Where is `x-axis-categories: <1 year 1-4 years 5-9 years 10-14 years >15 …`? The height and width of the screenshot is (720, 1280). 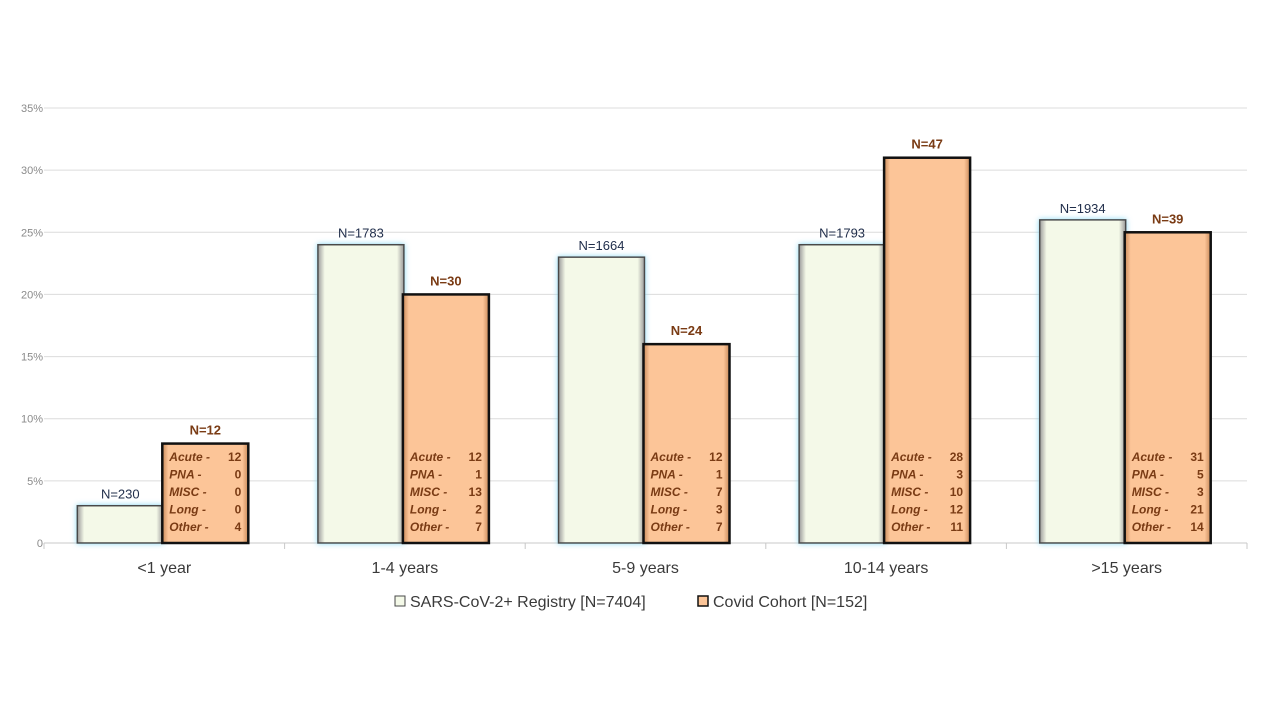
x-axis-categories: <1 year 1-4 years 5-9 years 10-14 years >15 … is located at coordinates (649, 568).